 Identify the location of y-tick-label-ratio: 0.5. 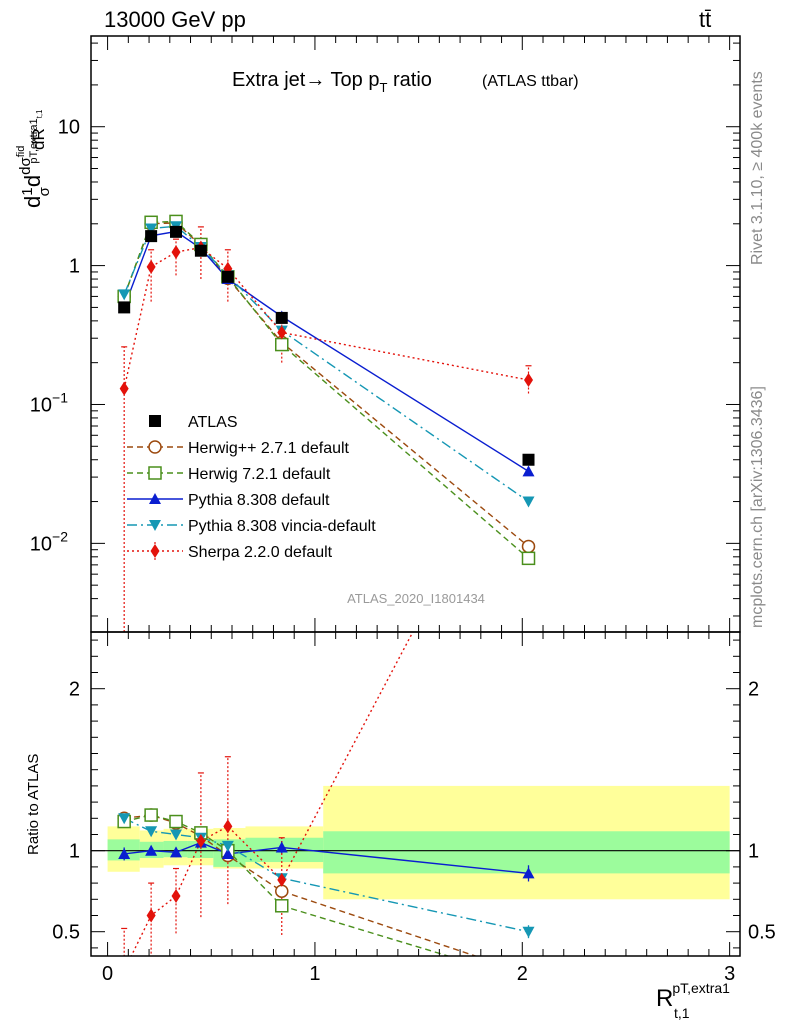
(66, 933).